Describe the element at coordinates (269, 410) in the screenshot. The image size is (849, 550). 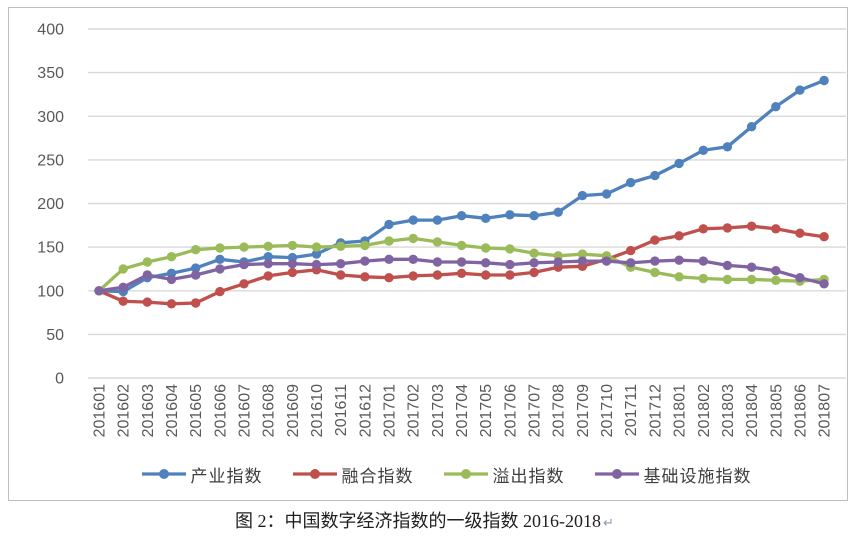
I see `x-axis-tick-label: 201608` at that location.